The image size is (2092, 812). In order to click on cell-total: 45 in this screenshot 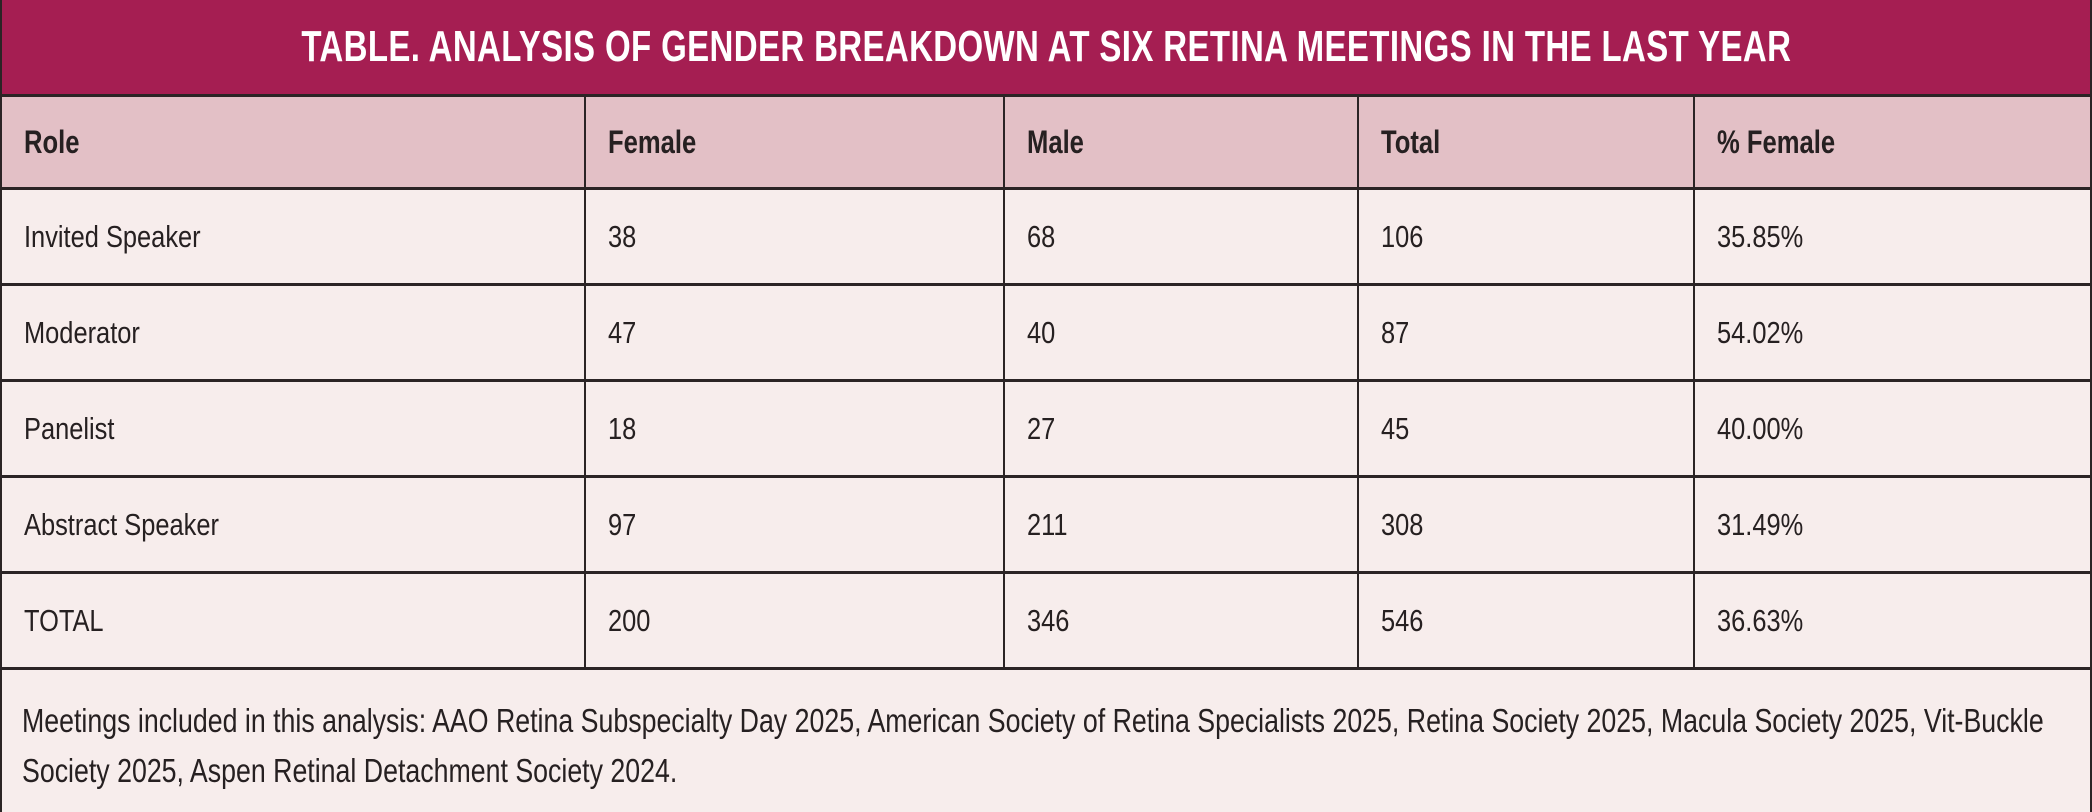, I will do `click(1525, 428)`.